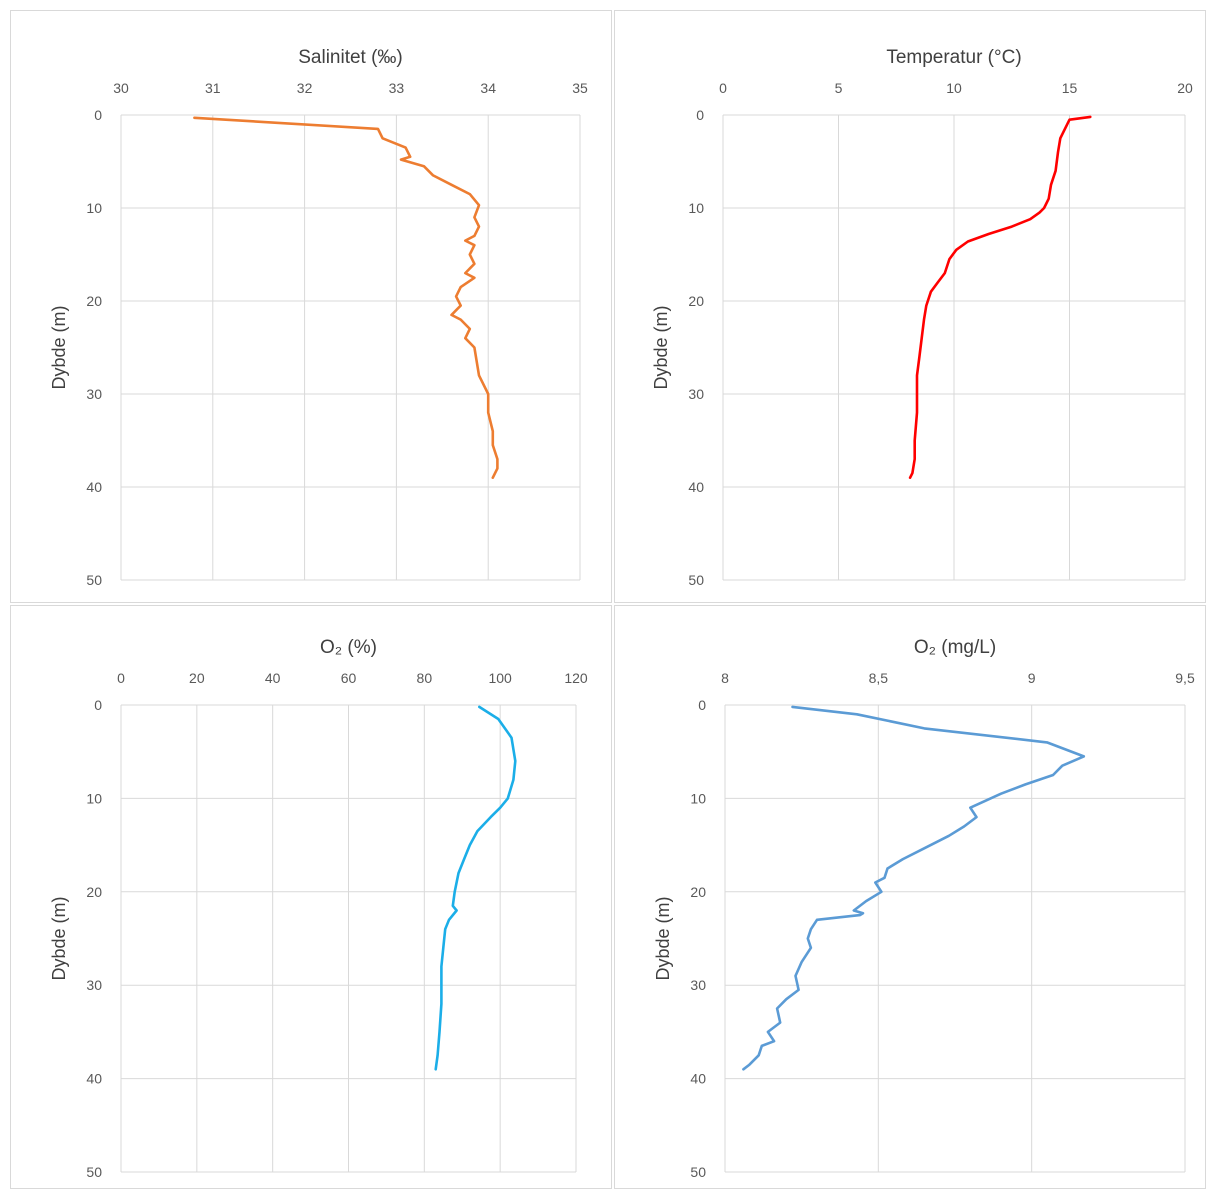 The width and height of the screenshot is (1206, 1189). What do you see at coordinates (121, 88) in the screenshot?
I see `x-tick-label: 30` at bounding box center [121, 88].